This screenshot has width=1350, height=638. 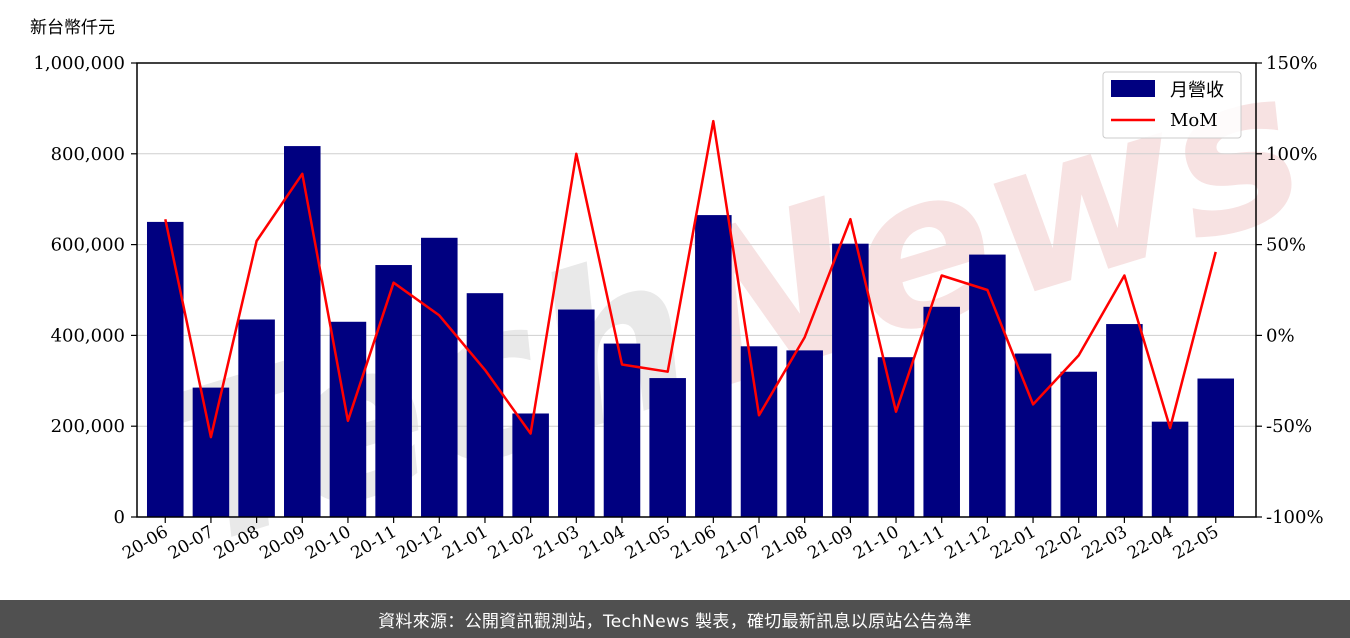 I want to click on legend-label-bar: 月營收, so click(x=1197, y=90).